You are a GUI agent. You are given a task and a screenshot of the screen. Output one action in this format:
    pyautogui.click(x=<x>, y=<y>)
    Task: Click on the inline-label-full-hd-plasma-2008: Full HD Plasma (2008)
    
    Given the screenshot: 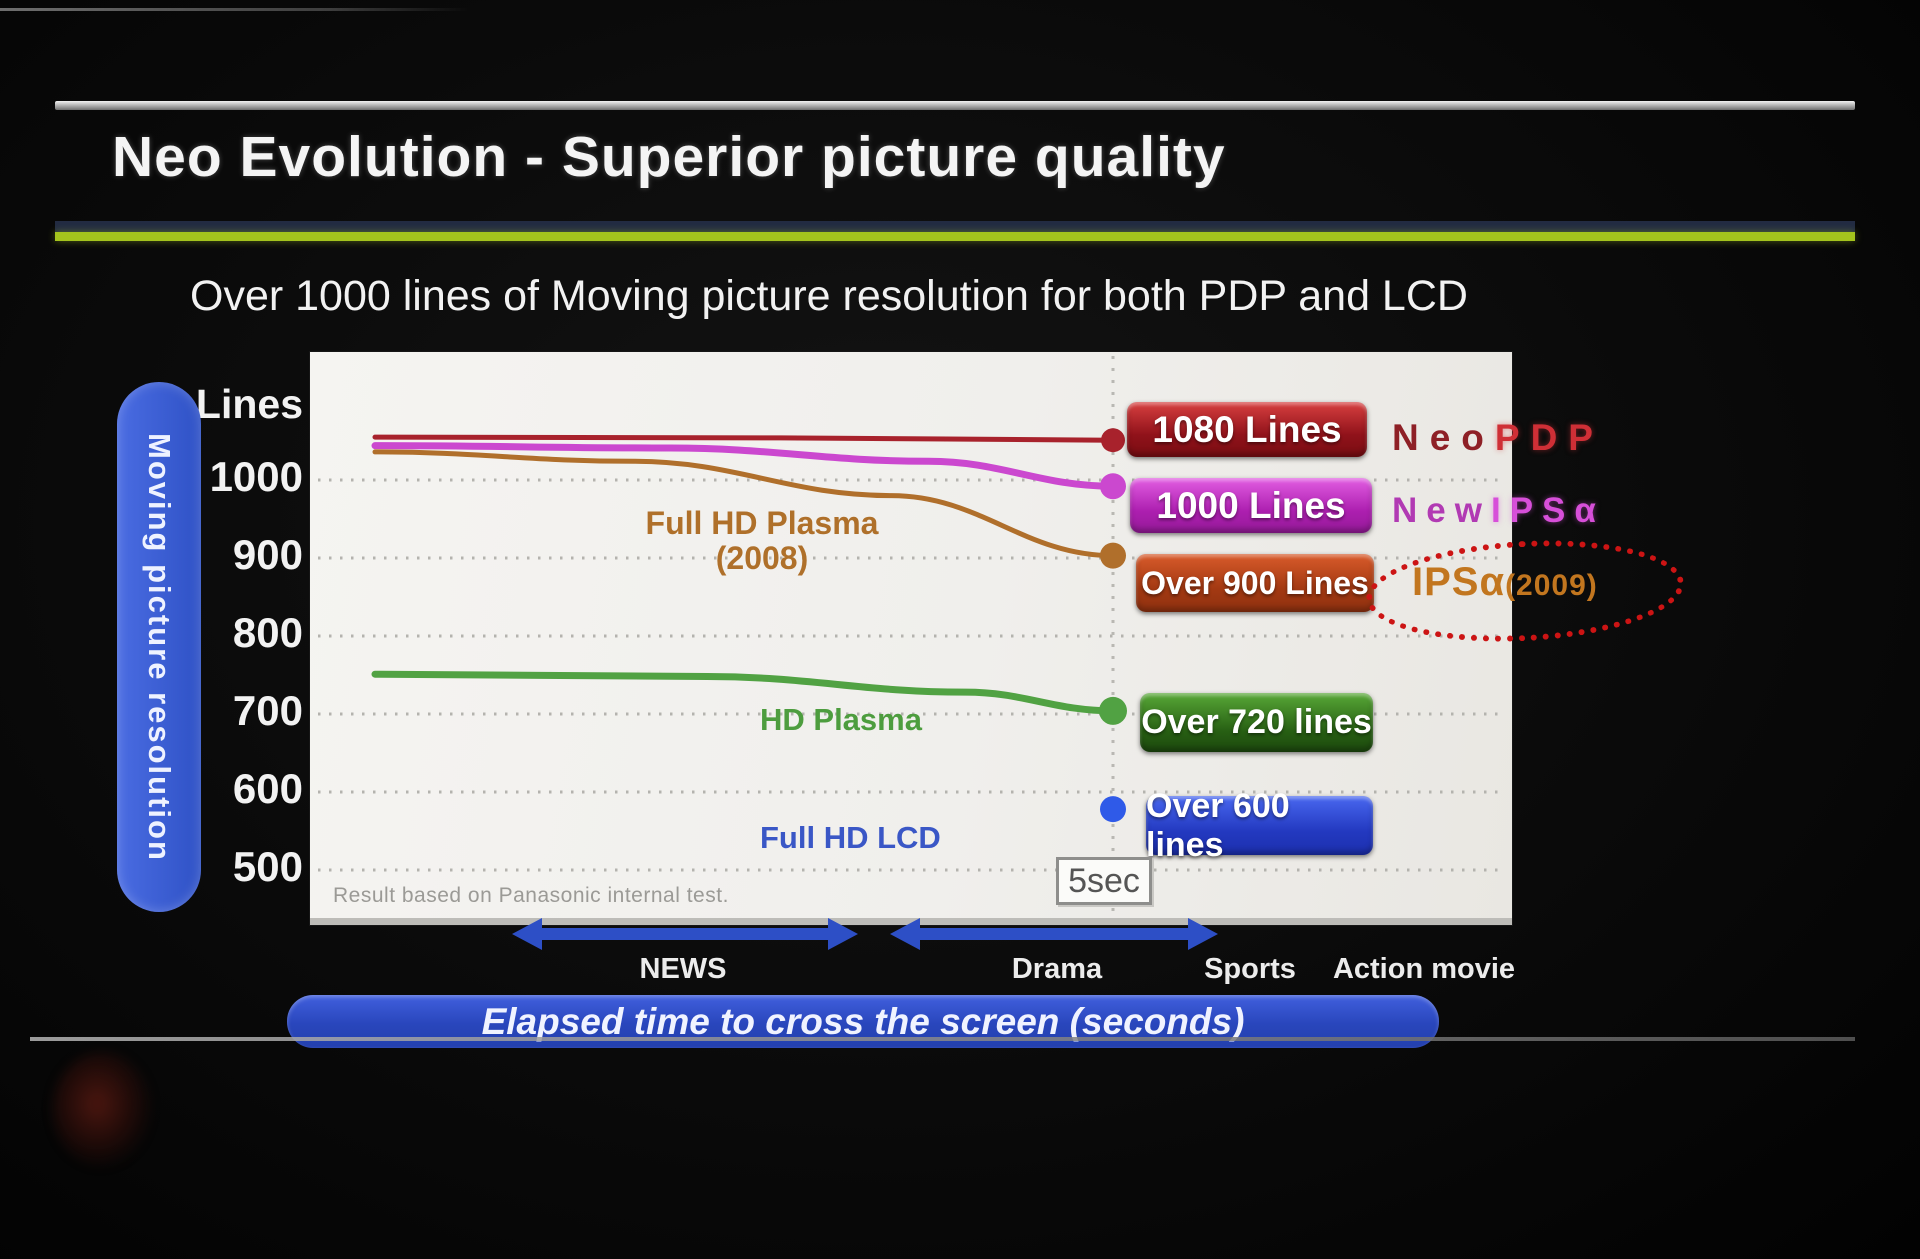 What is the action you would take?
    pyautogui.click(x=762, y=541)
    